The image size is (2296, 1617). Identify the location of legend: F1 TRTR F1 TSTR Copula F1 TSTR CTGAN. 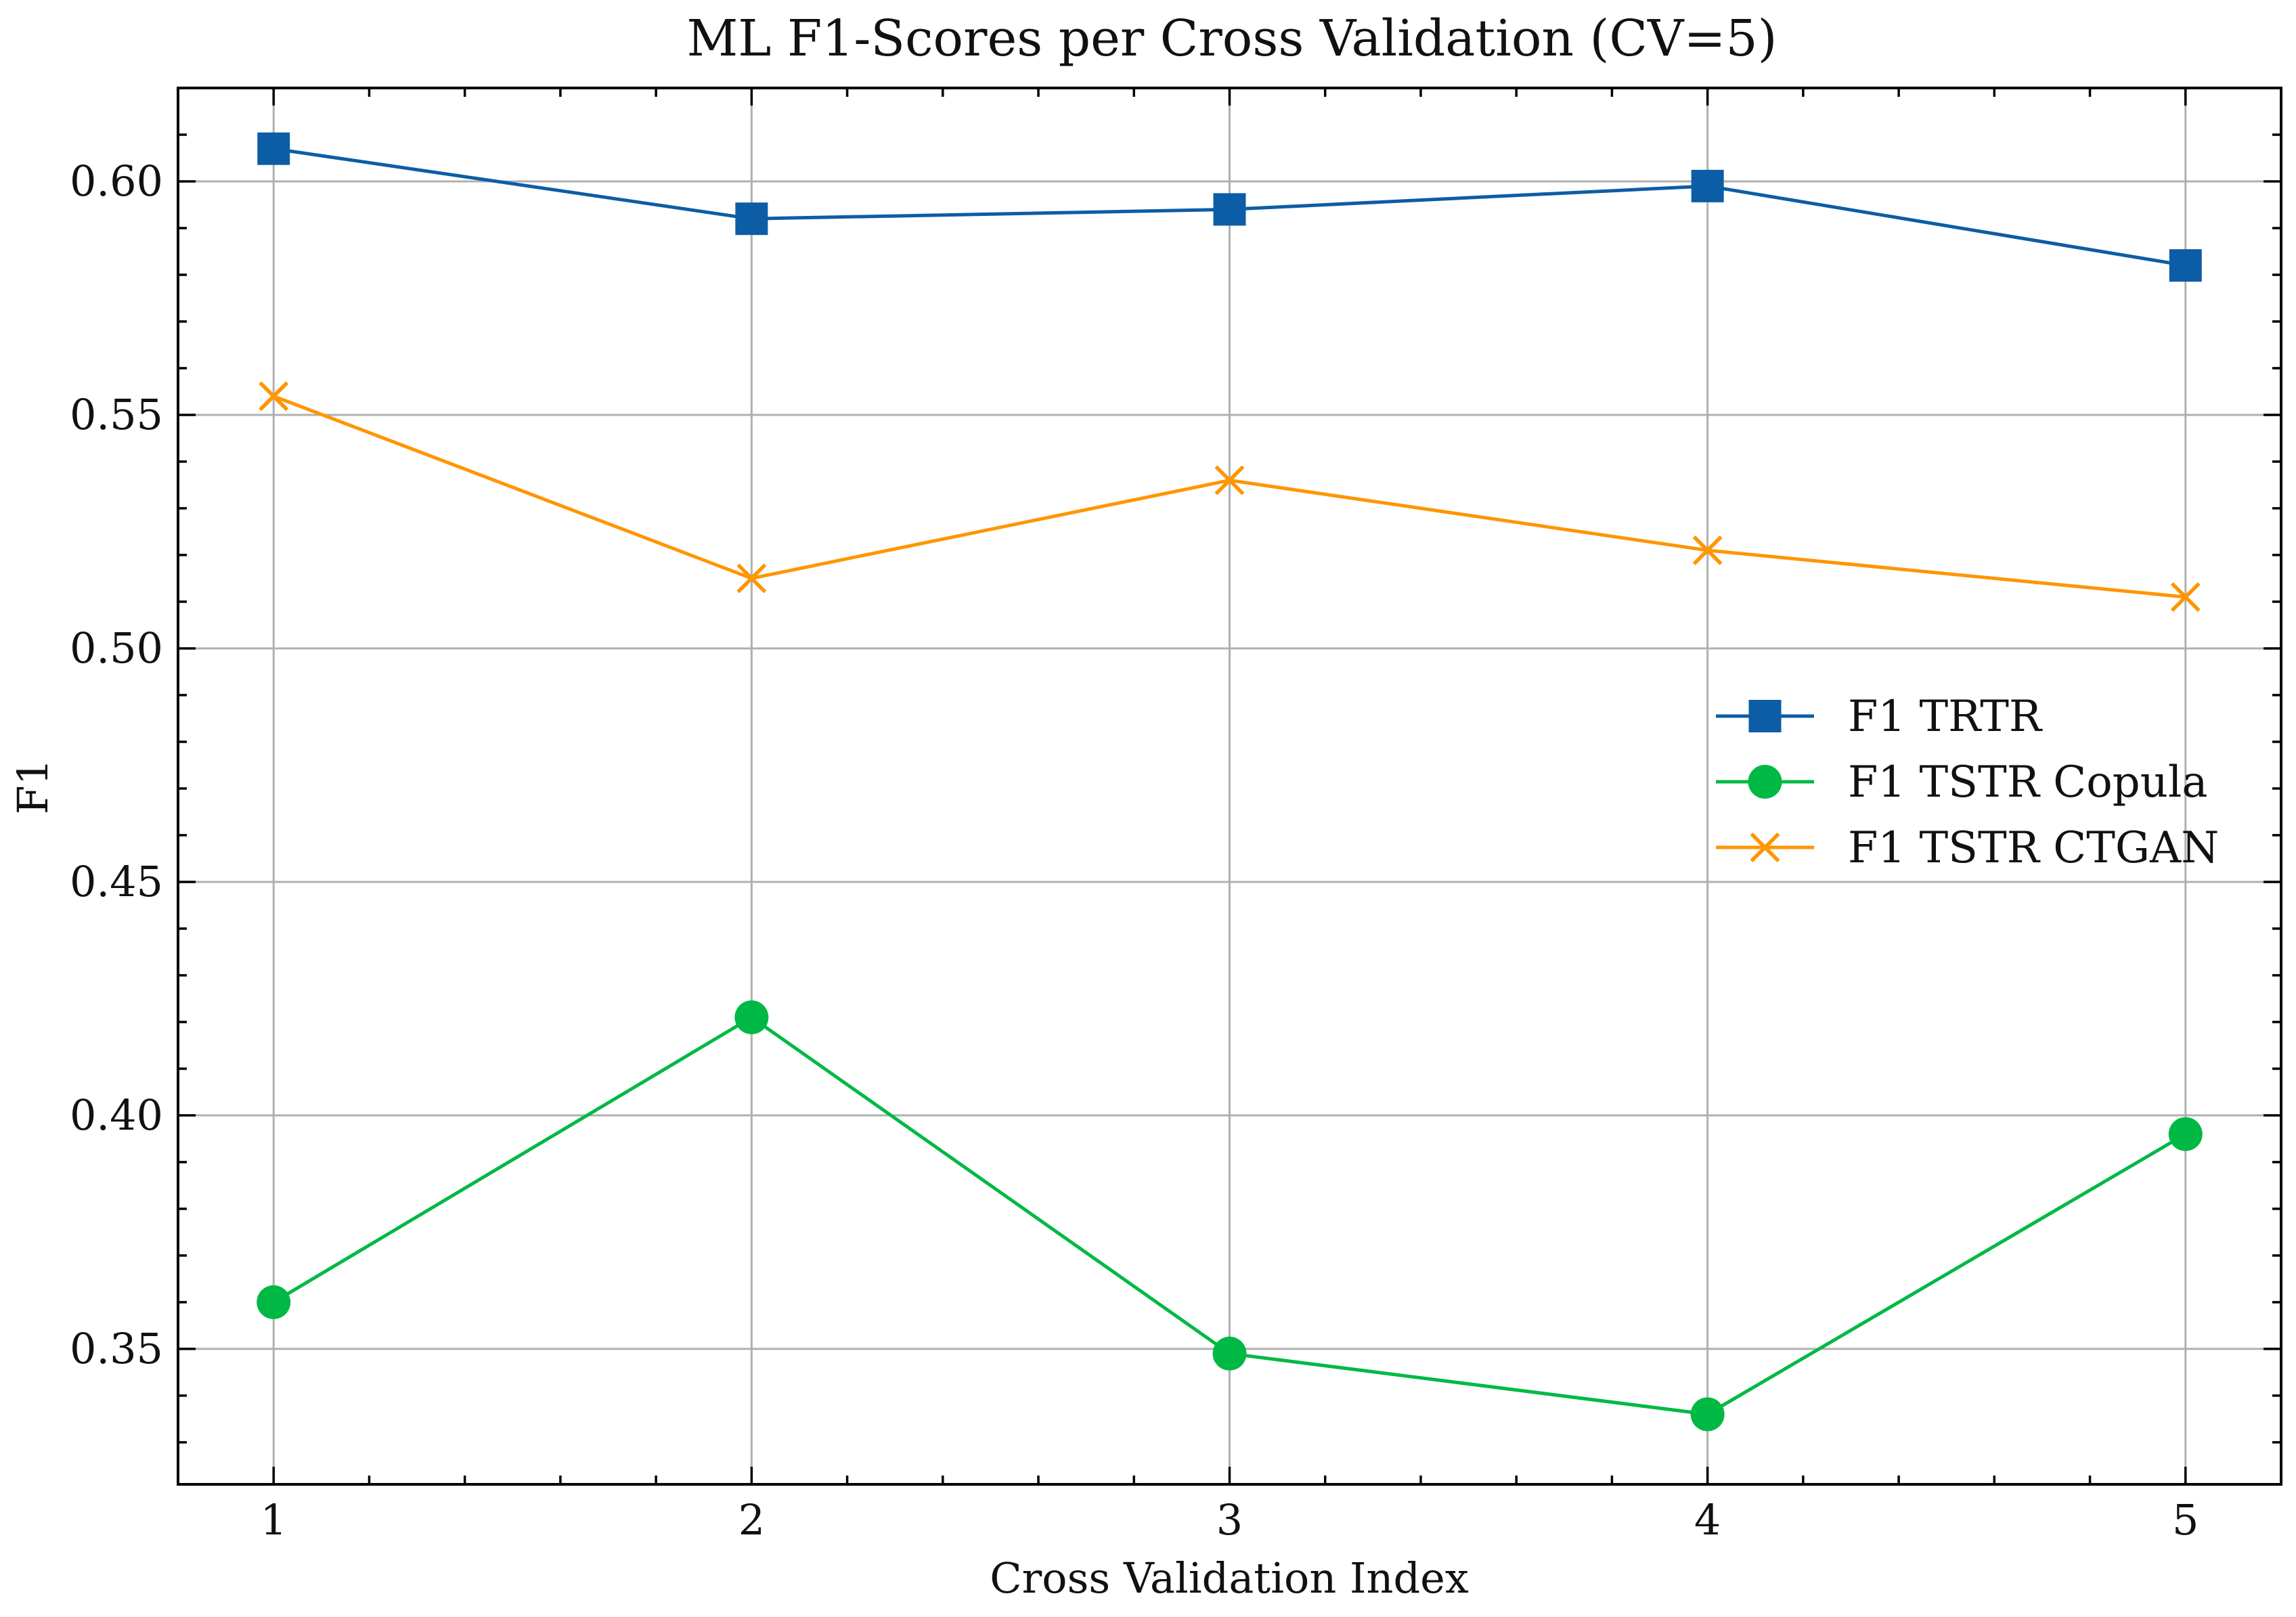
(1968, 782).